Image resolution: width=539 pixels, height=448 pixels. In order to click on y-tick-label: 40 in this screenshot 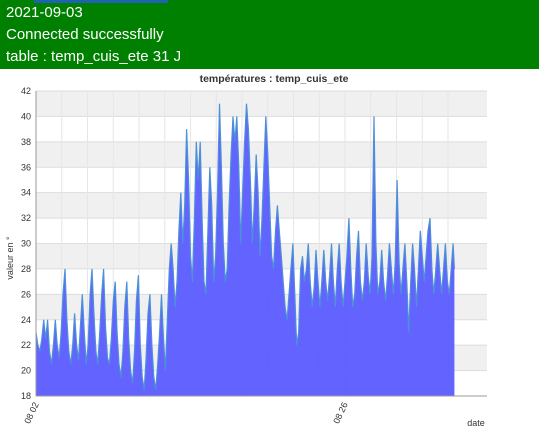, I will do `click(26, 116)`.